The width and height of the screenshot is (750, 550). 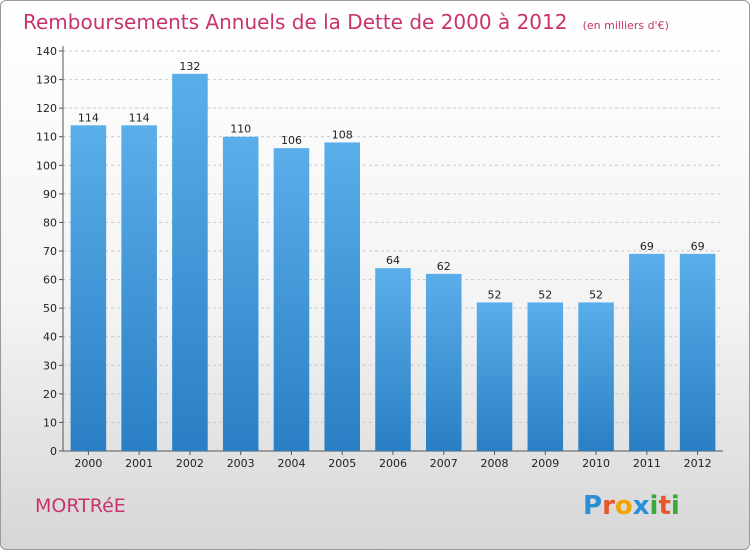 What do you see at coordinates (50, 280) in the screenshot?
I see `y-tick-label: 60` at bounding box center [50, 280].